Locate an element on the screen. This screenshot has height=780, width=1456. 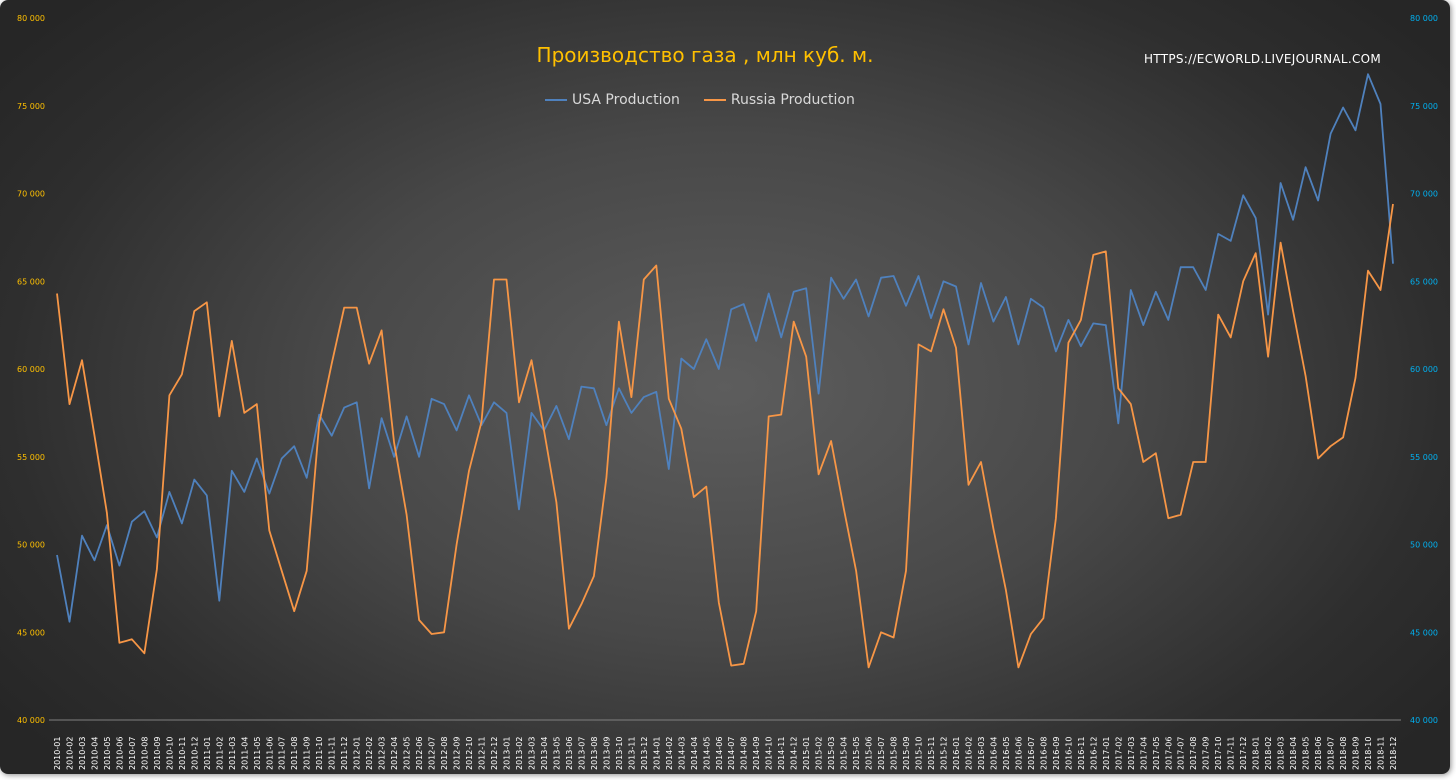
legend-item-russia: Russia Production is located at coordinates (779, 100).